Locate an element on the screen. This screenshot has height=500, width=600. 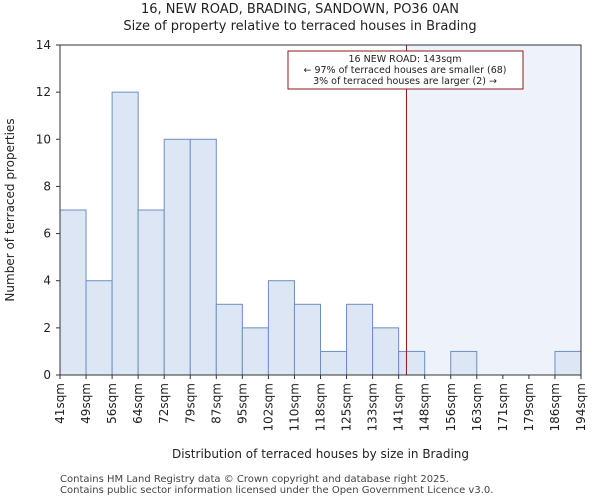
y-tick-label: 12 is located at coordinates (43, 92).